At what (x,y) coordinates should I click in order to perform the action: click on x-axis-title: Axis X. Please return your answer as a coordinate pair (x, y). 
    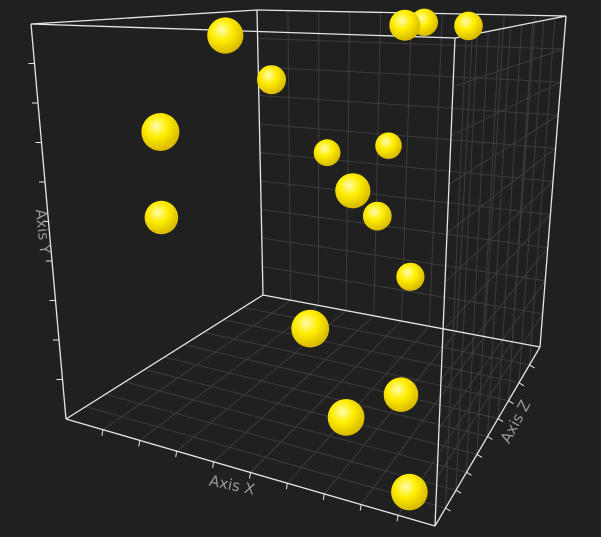
    Looking at the image, I should click on (232, 485).